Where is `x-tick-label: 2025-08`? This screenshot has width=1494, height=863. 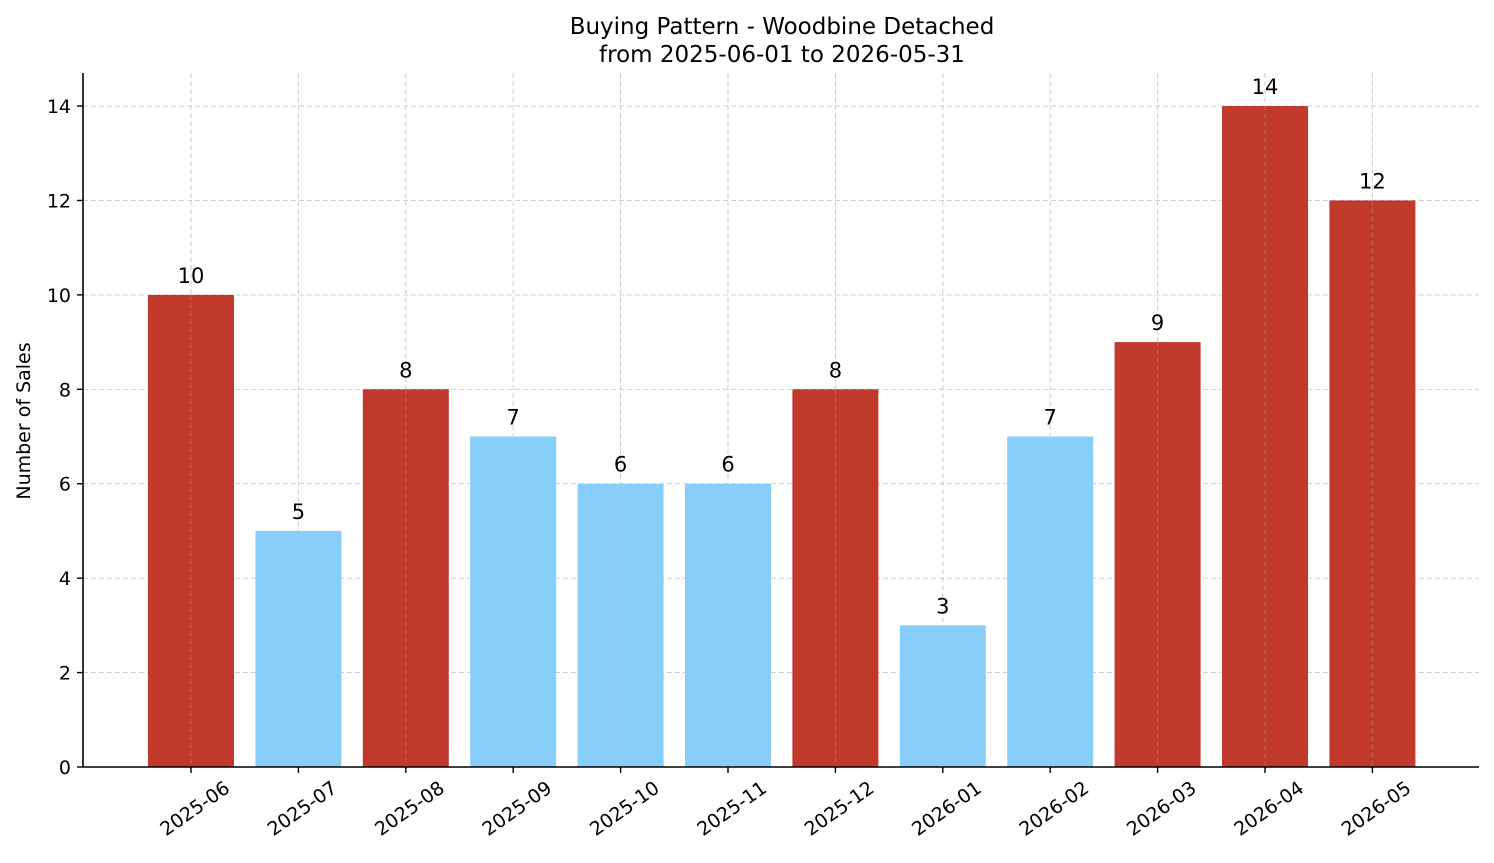 x-tick-label: 2025-08 is located at coordinates (410, 809).